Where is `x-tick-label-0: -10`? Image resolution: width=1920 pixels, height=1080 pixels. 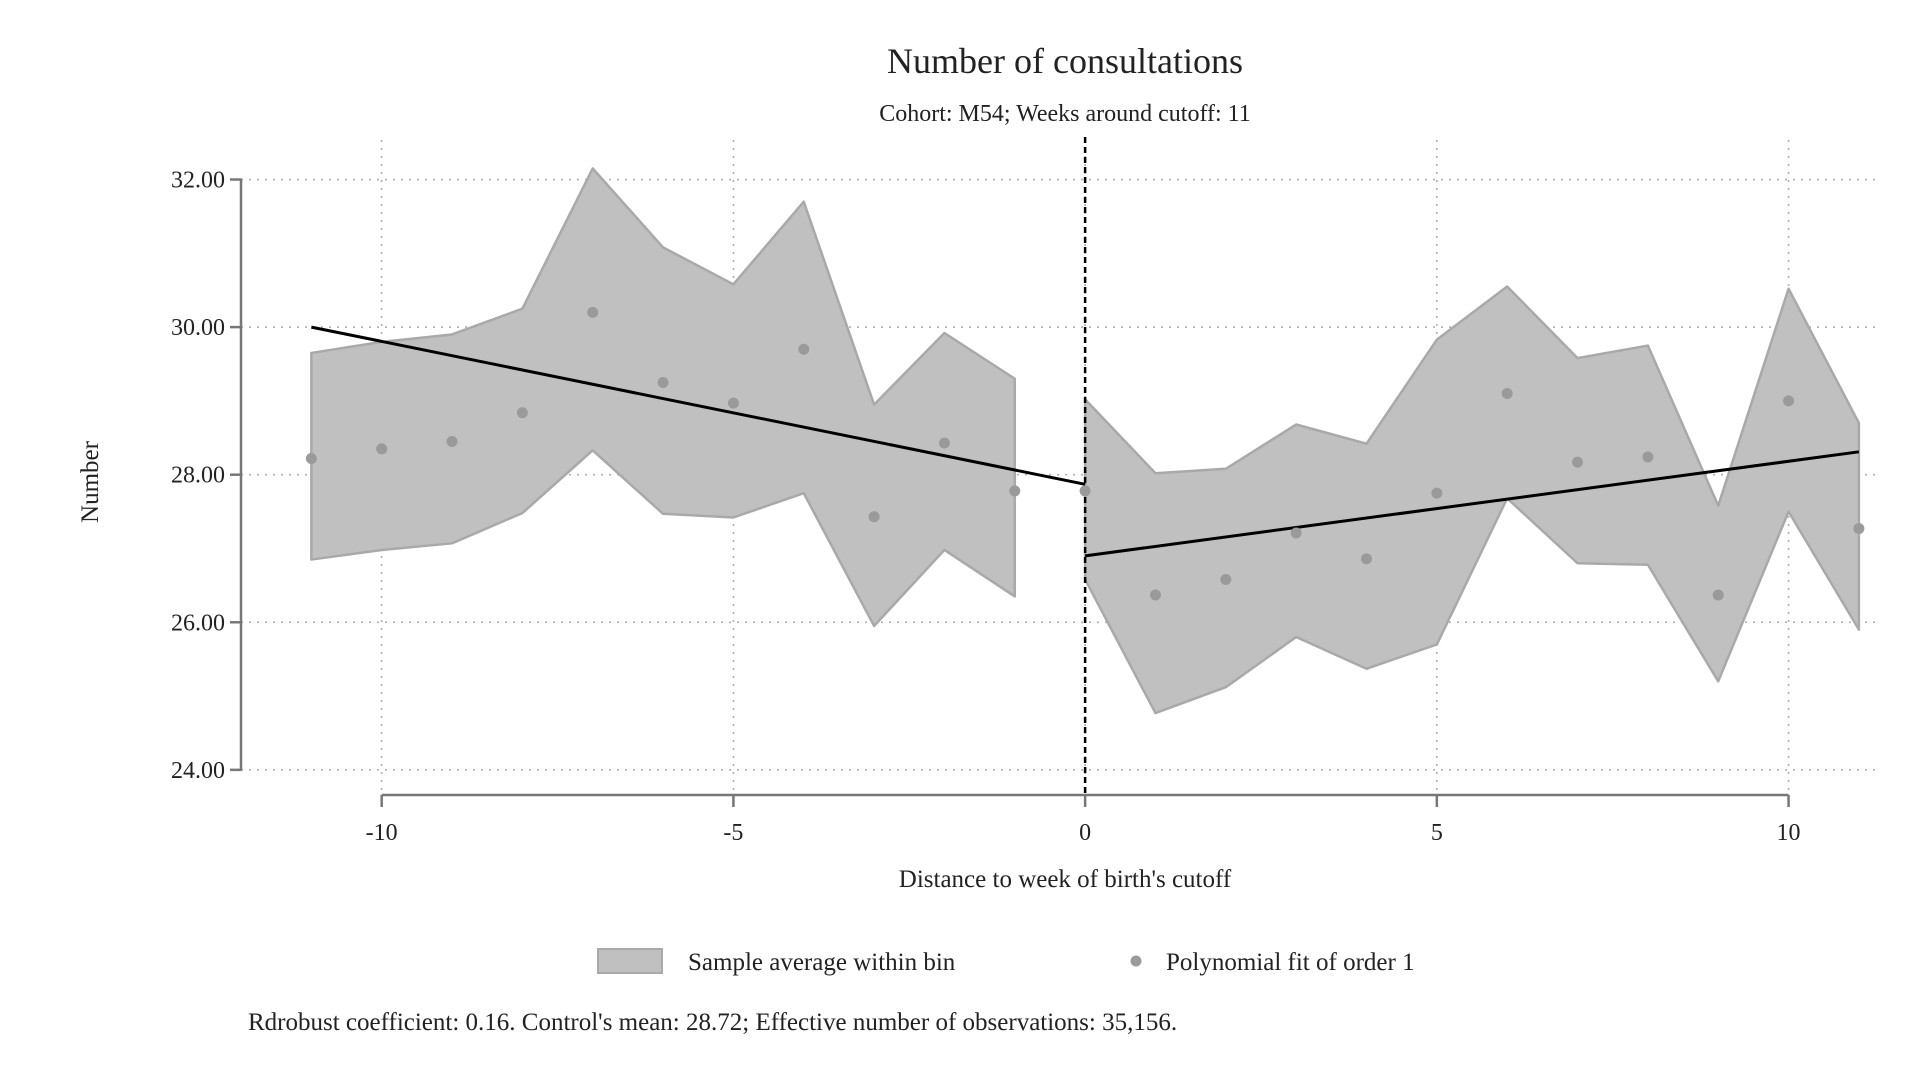 x-tick-label-0: -10 is located at coordinates (382, 833).